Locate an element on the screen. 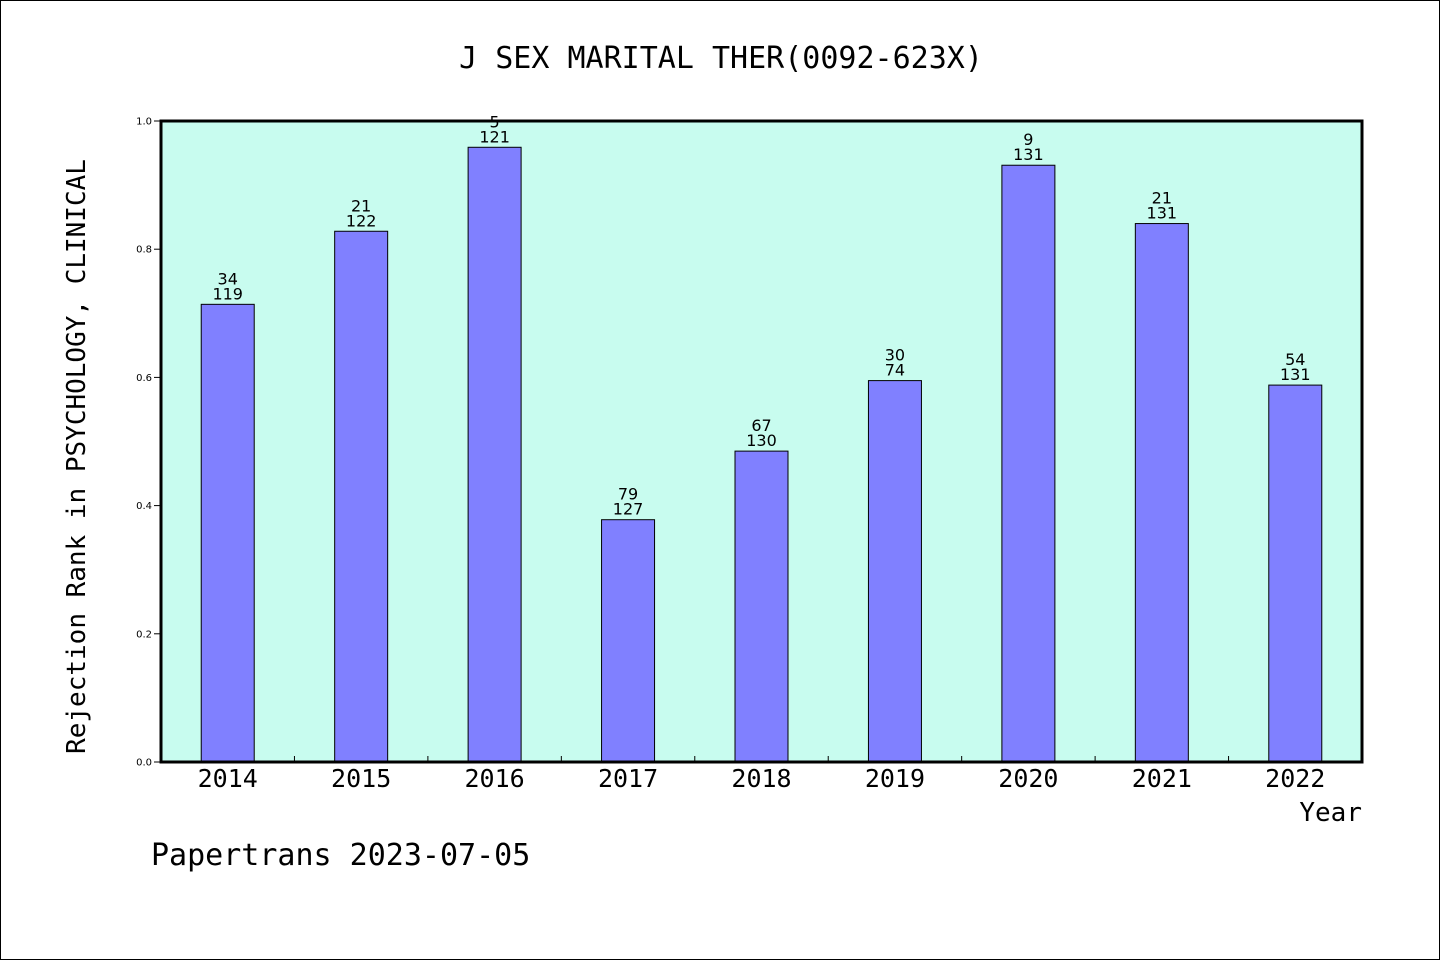 This screenshot has width=1440, height=960. bar-2014 is located at coordinates (227, 533).